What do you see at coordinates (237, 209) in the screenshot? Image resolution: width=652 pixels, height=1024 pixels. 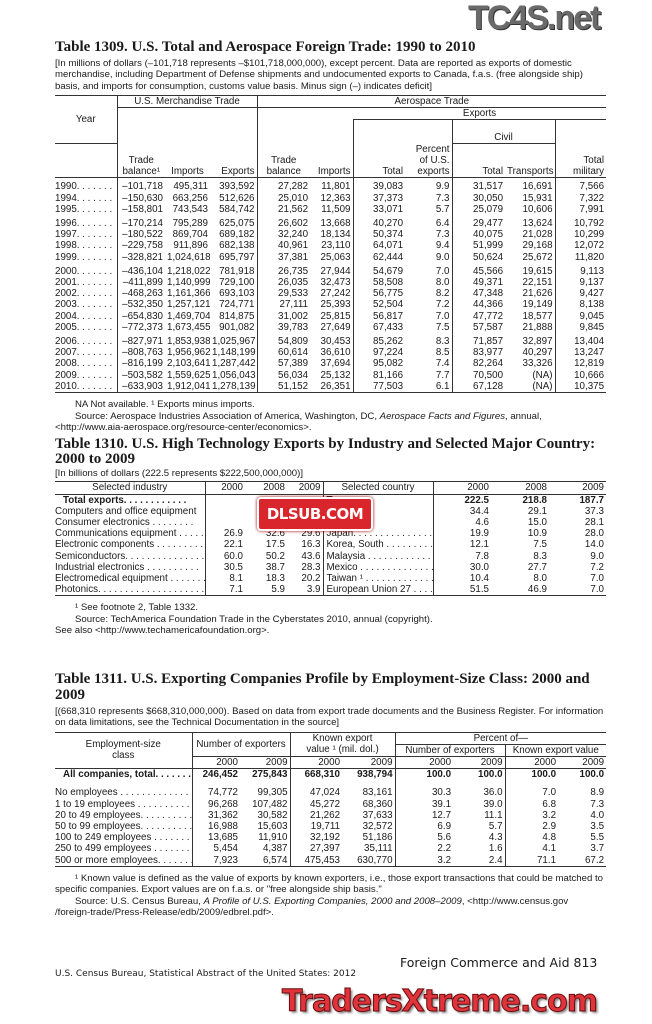 I see `value-cell: 584,742` at bounding box center [237, 209].